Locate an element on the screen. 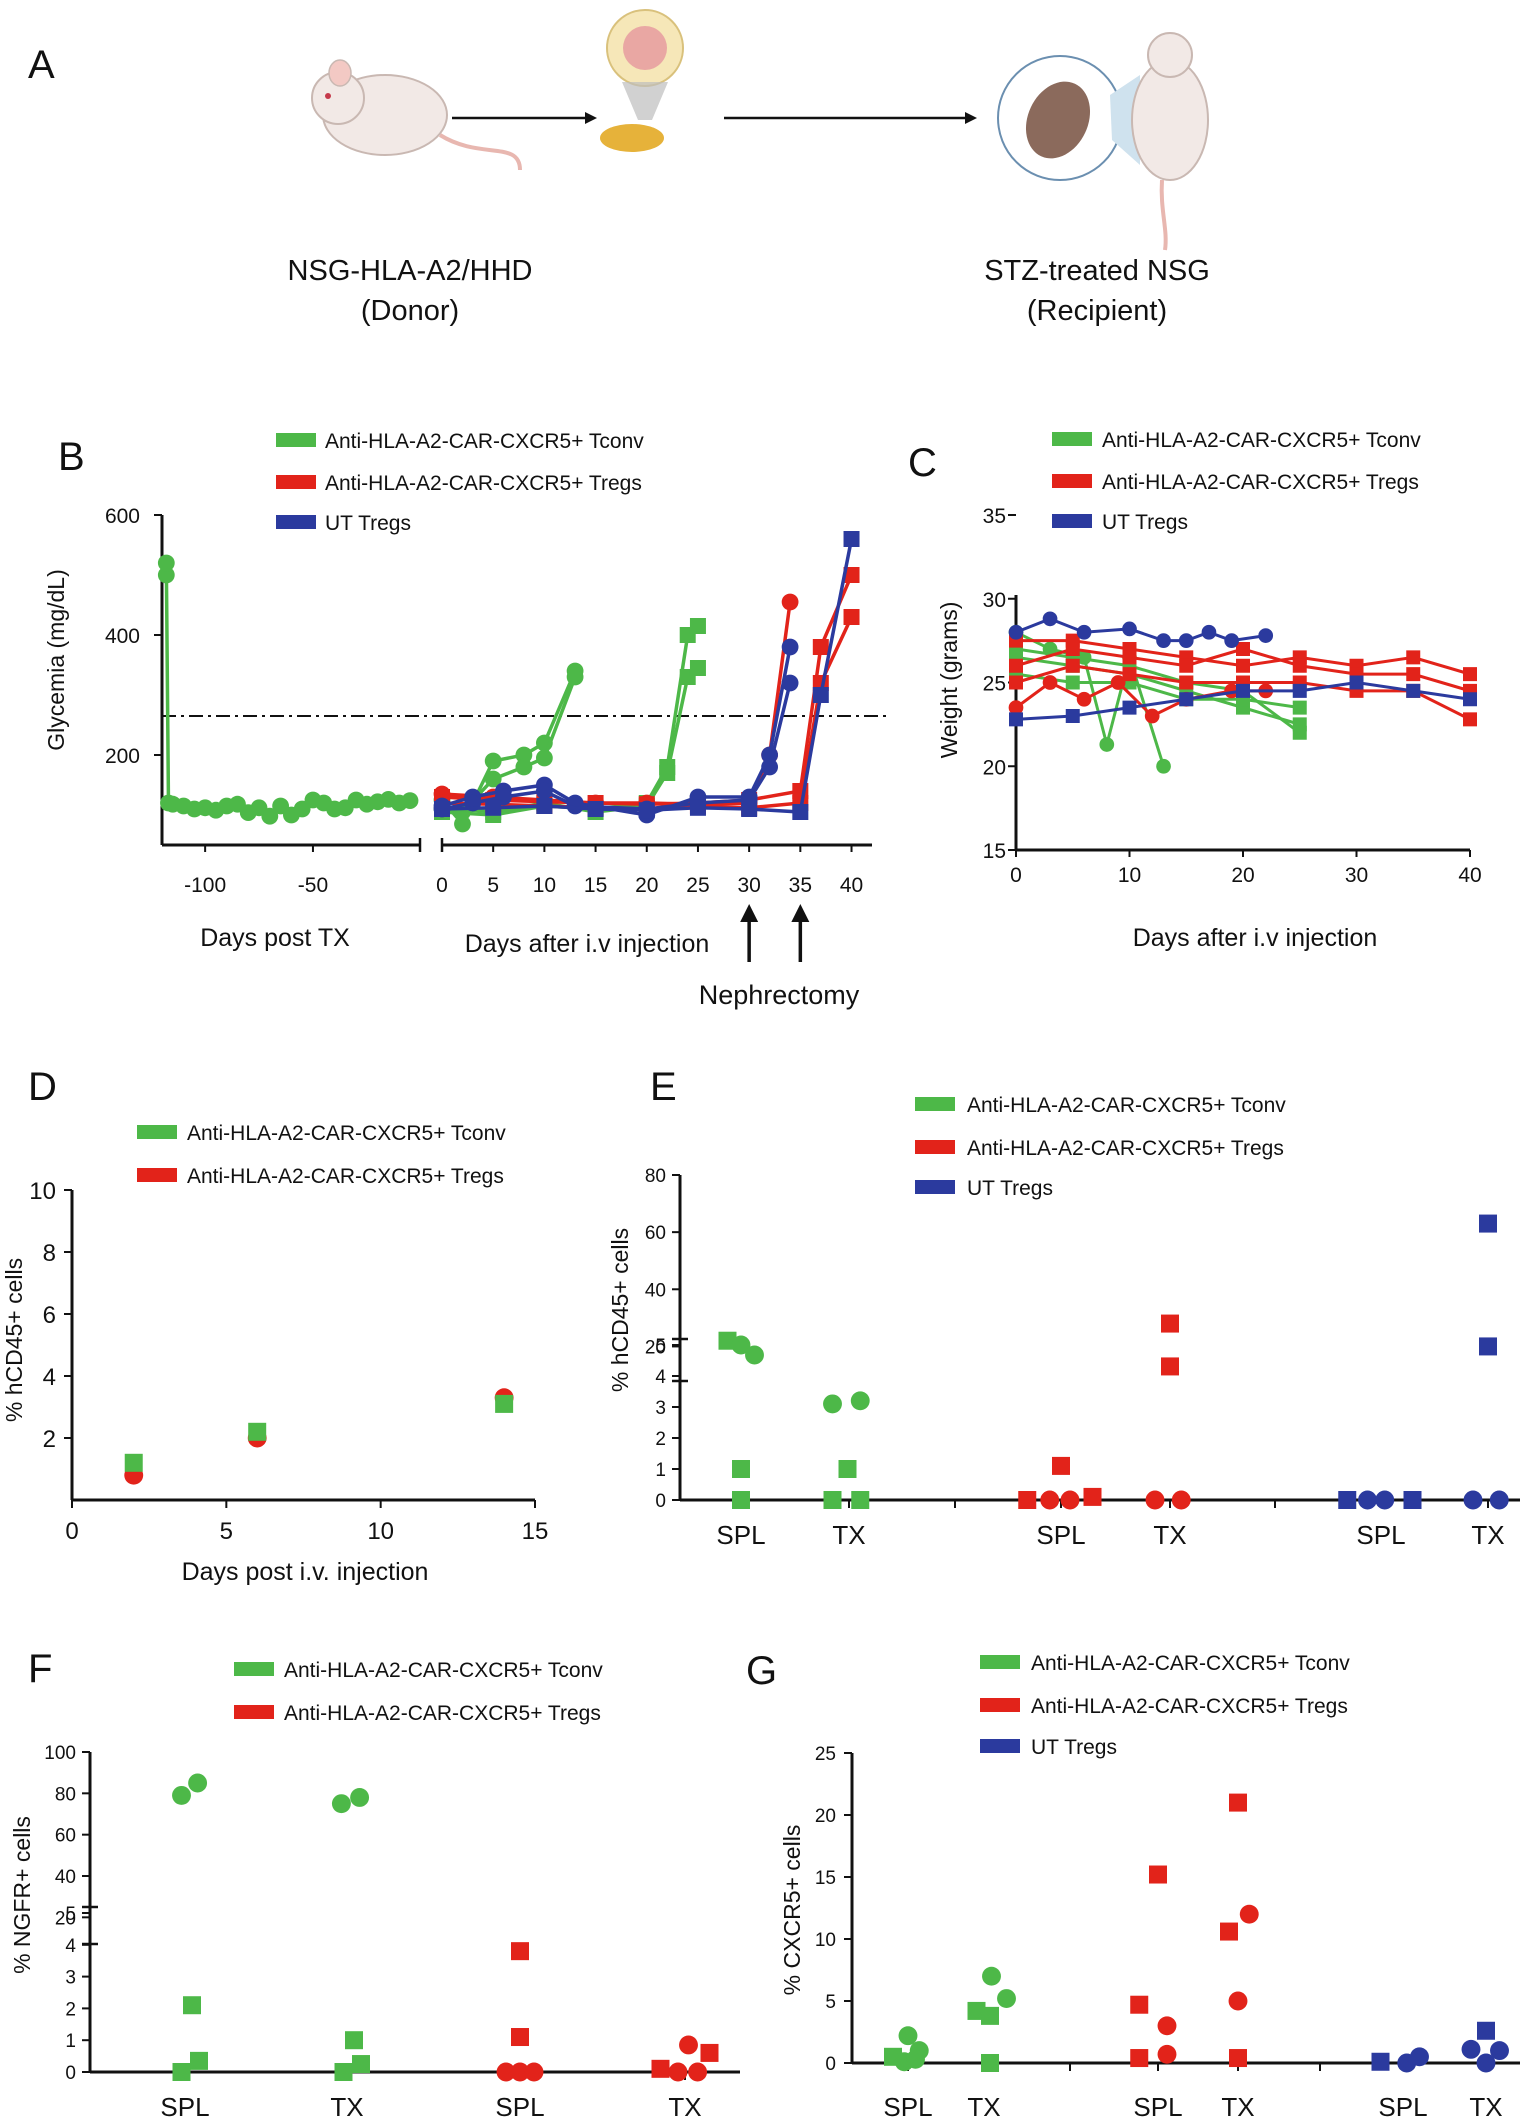  legend-e-tconv-label: Anti-HLA-A2-CAR-CXCR5+ Tconv is located at coordinates (1126, 1105).